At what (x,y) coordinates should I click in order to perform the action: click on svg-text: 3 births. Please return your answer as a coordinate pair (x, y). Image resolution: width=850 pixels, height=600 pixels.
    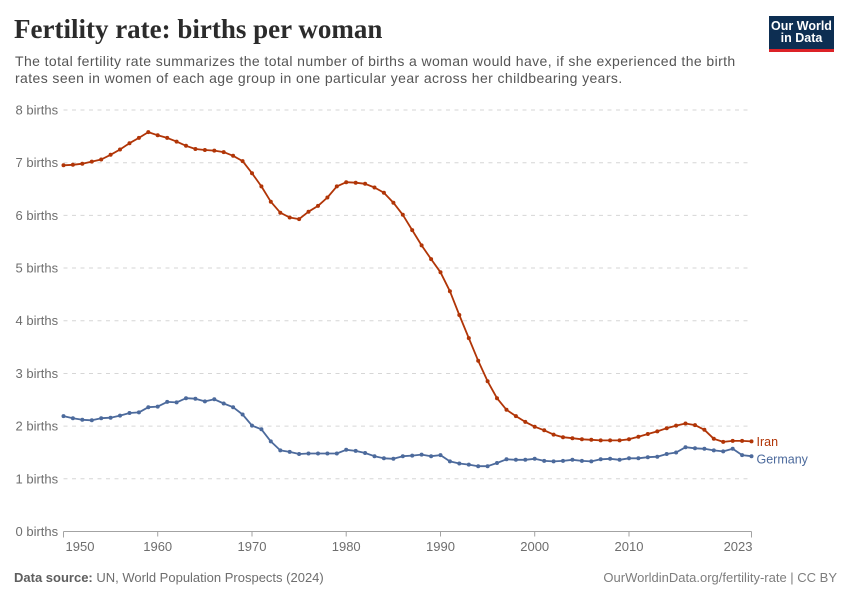
    Looking at the image, I should click on (37, 373).